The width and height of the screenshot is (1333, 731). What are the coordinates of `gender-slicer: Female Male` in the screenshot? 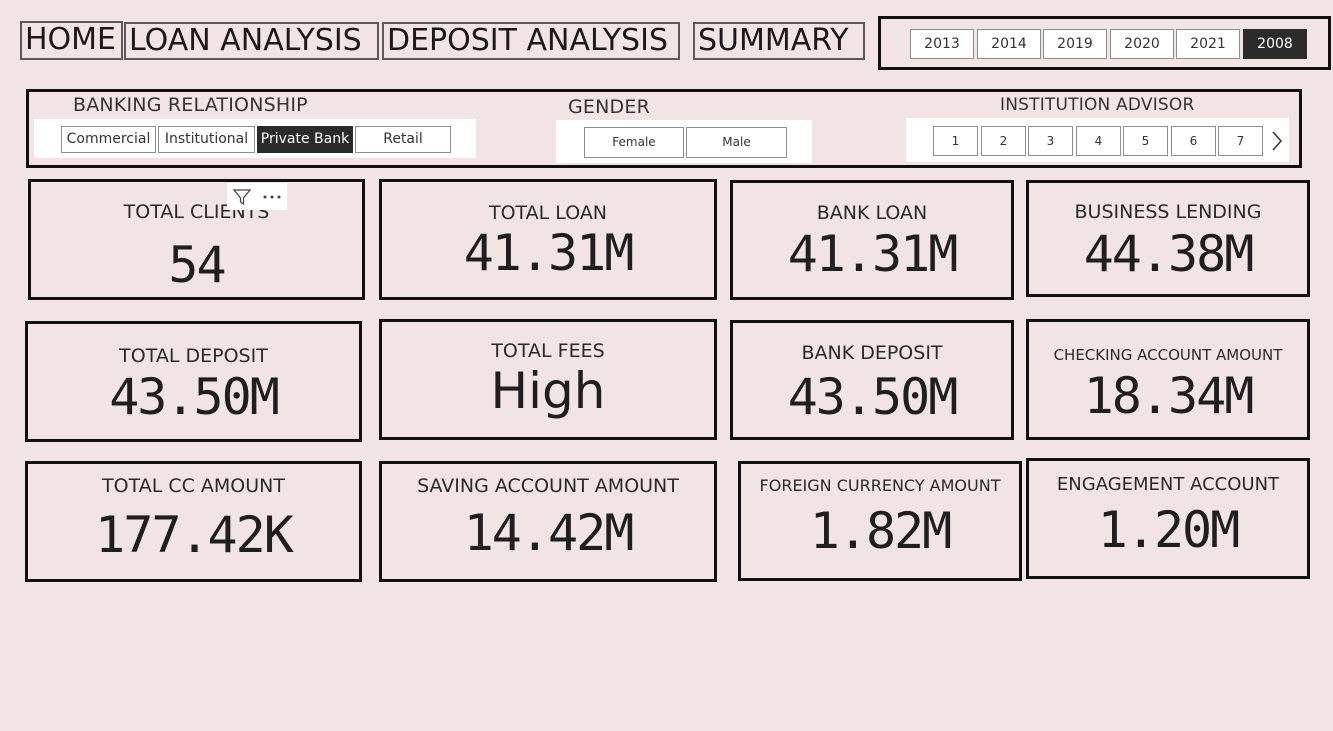 It's located at (684, 141).